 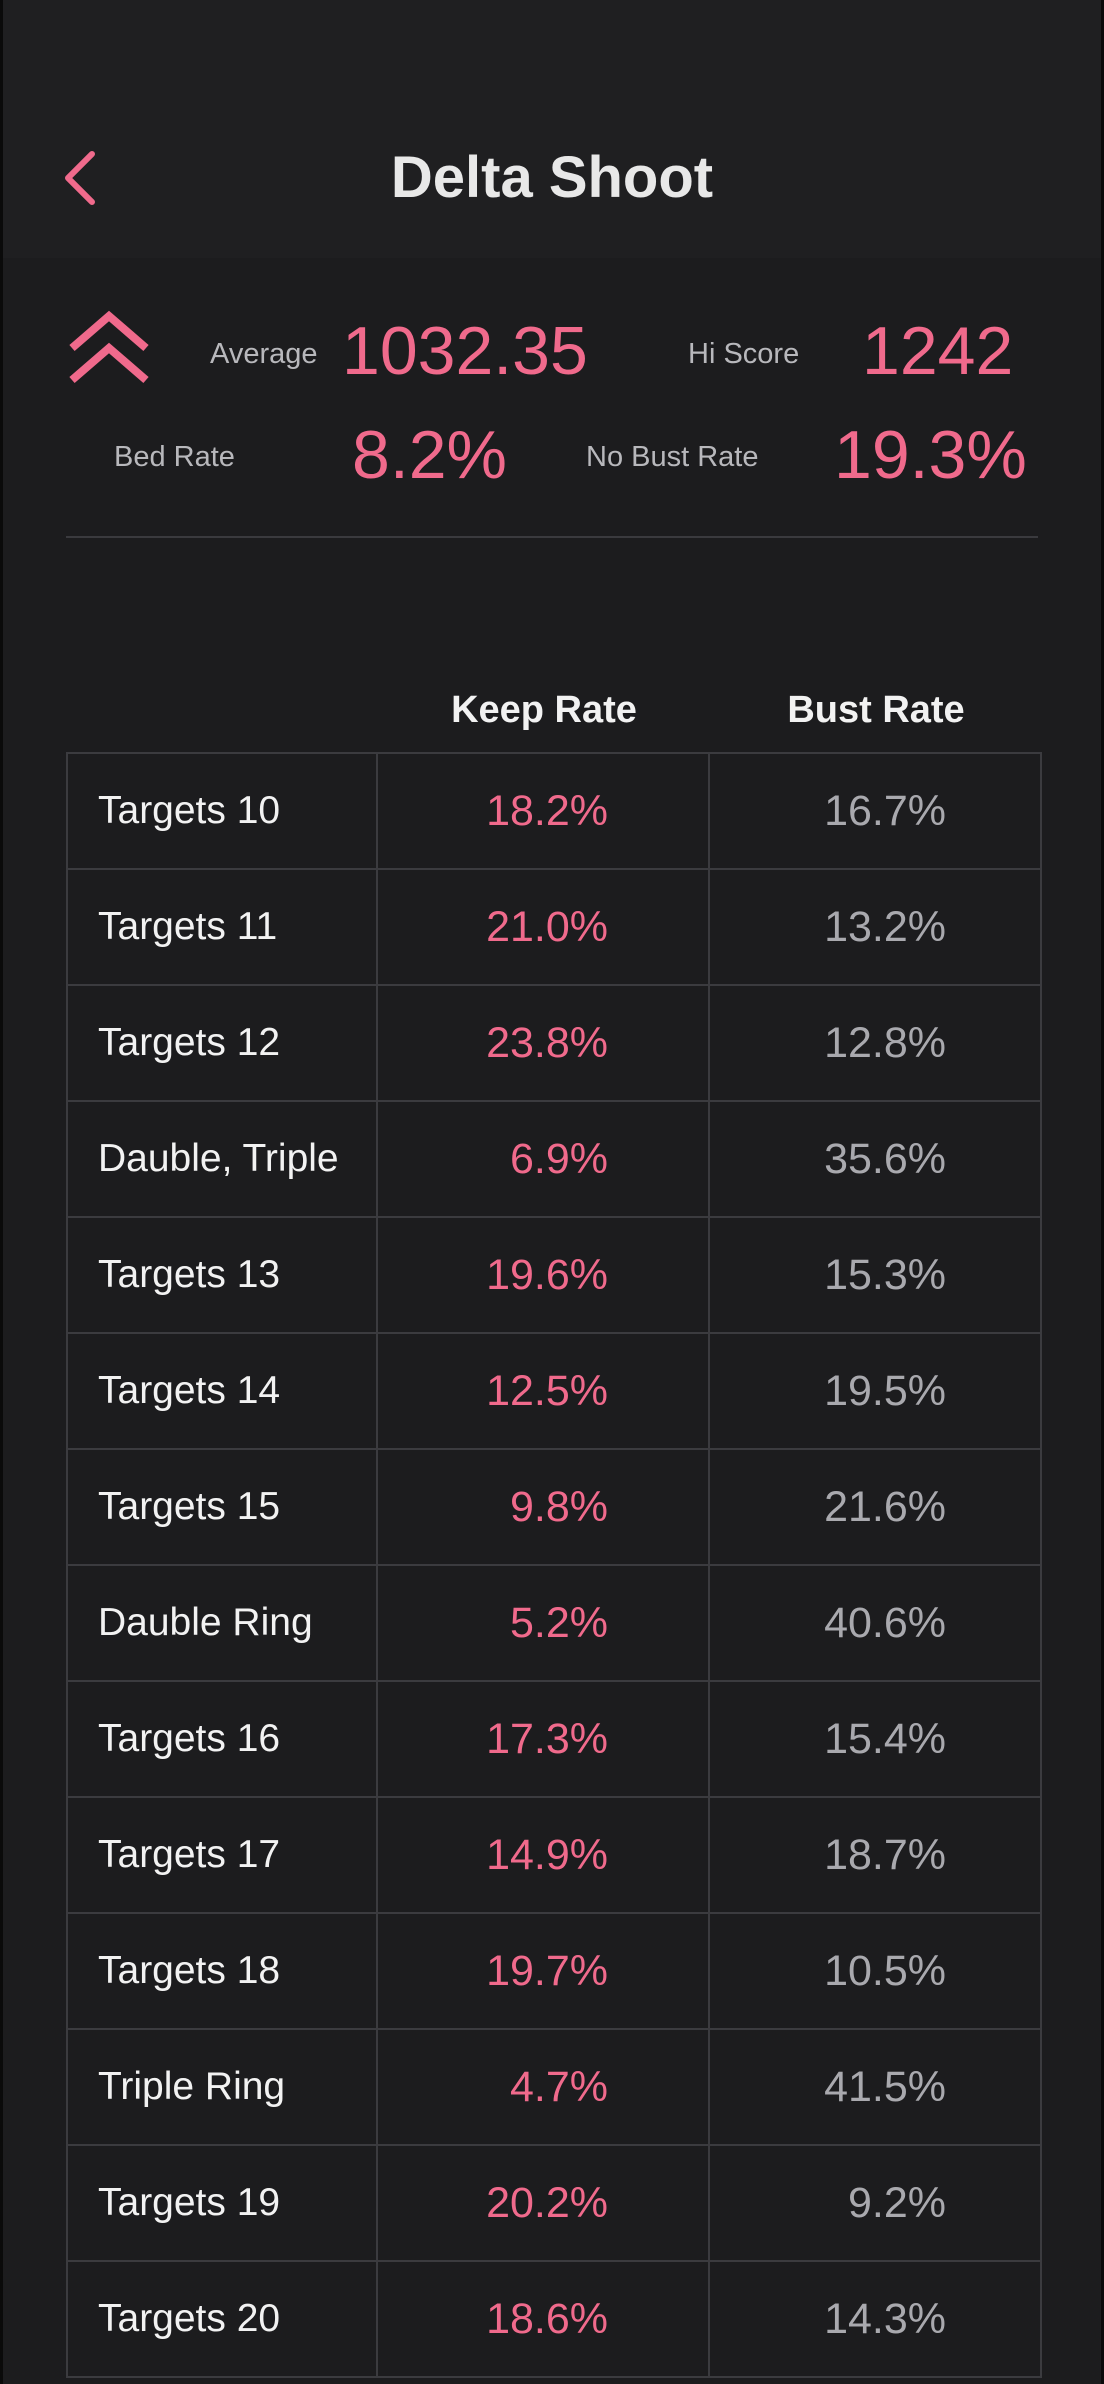 What do you see at coordinates (544, 1043) in the screenshot?
I see `keep-rate-cell: 23.8%` at bounding box center [544, 1043].